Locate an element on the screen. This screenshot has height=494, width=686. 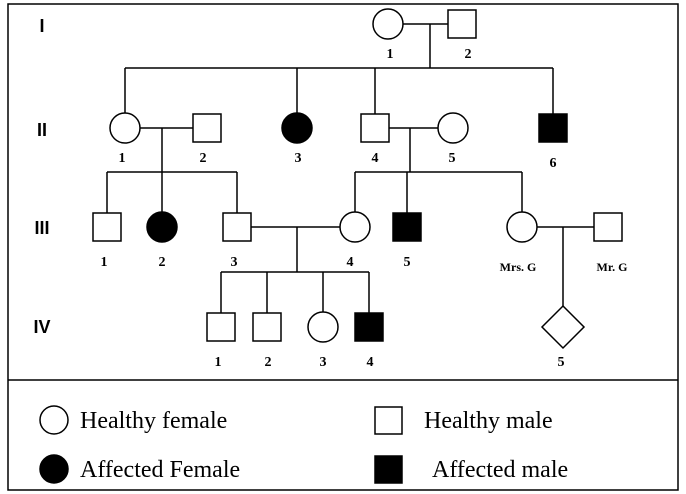
legend-text: Healthy female is located at coordinates (153, 421).